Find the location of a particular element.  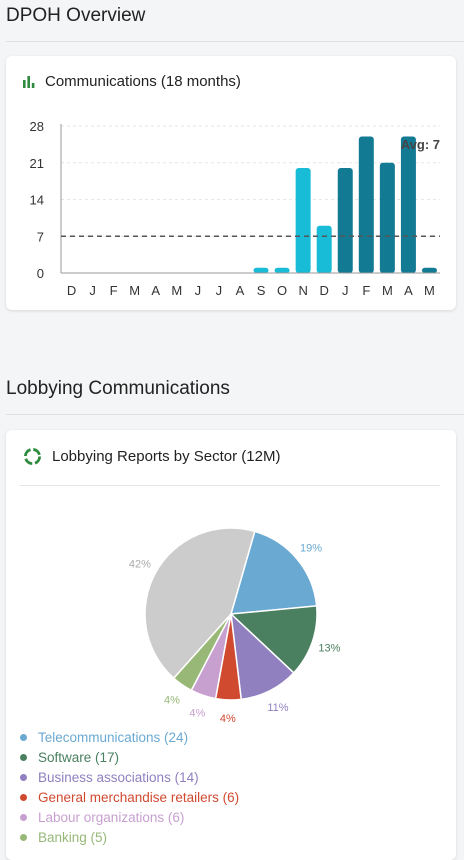

sector-card-header: Lobbying Reports by Sector (12M) is located at coordinates (151, 456).